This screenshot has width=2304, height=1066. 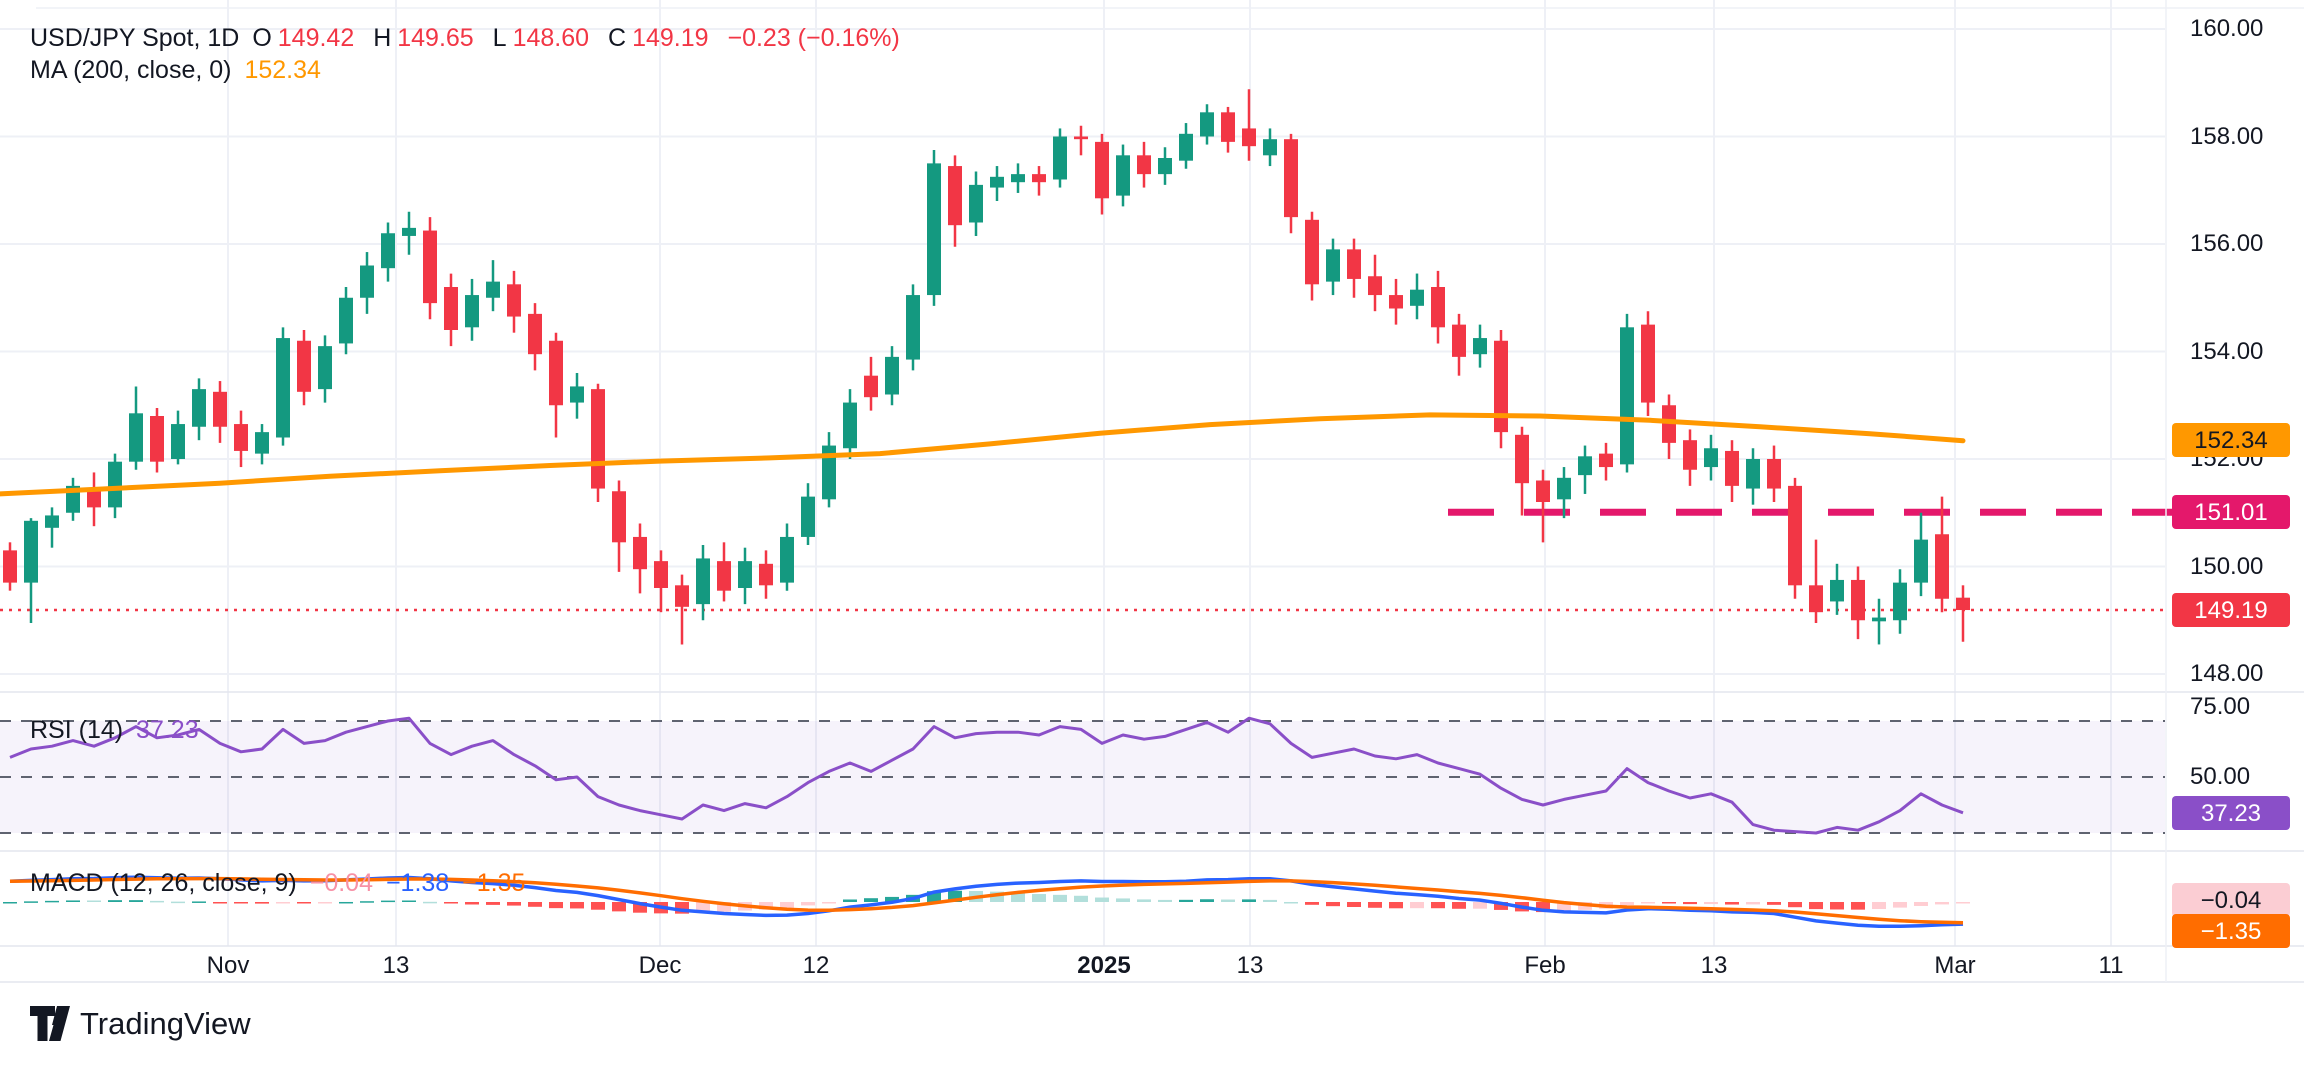 I want to click on ohlc-open: O 149.42, so click(x=303, y=38).